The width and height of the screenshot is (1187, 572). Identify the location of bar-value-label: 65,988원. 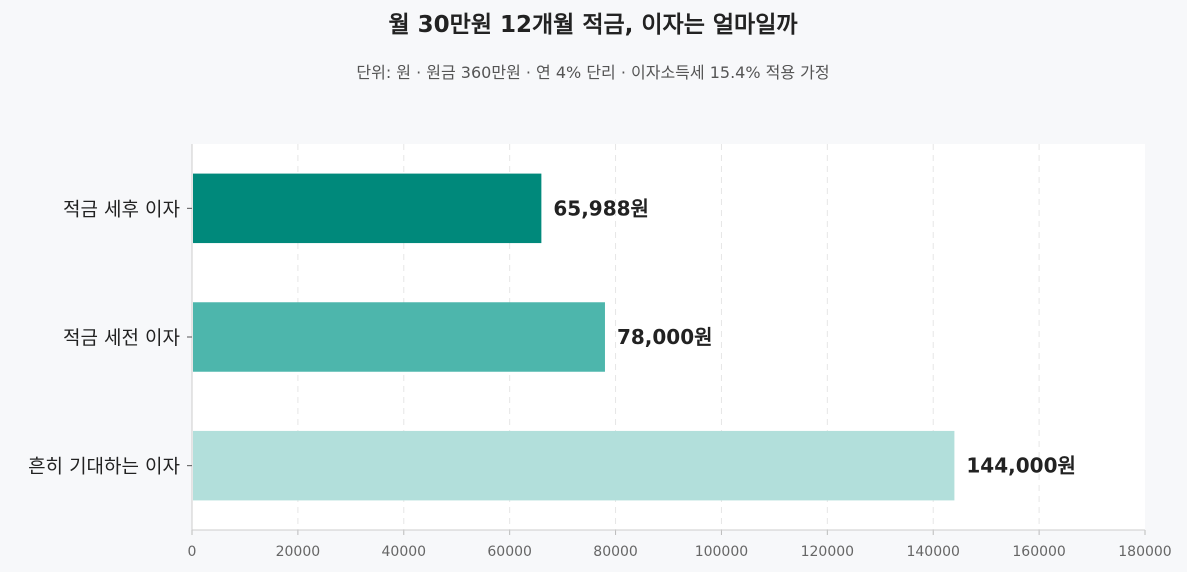
(601, 208).